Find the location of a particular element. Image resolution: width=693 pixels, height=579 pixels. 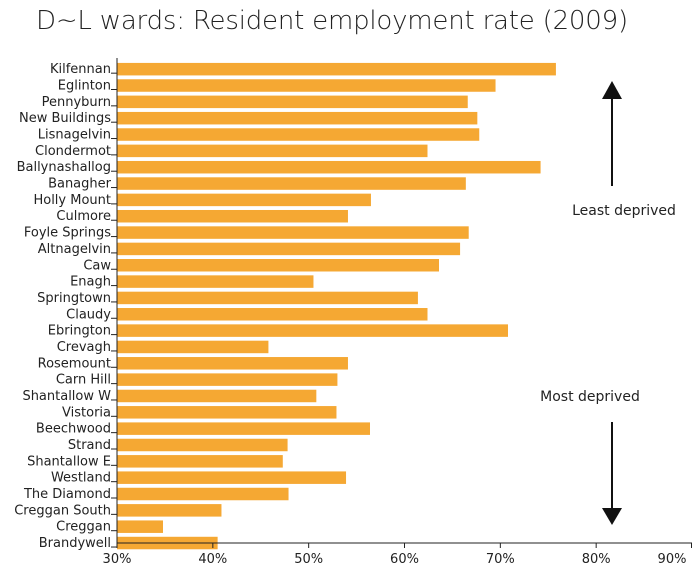

bar-creggan is located at coordinates (140, 526).